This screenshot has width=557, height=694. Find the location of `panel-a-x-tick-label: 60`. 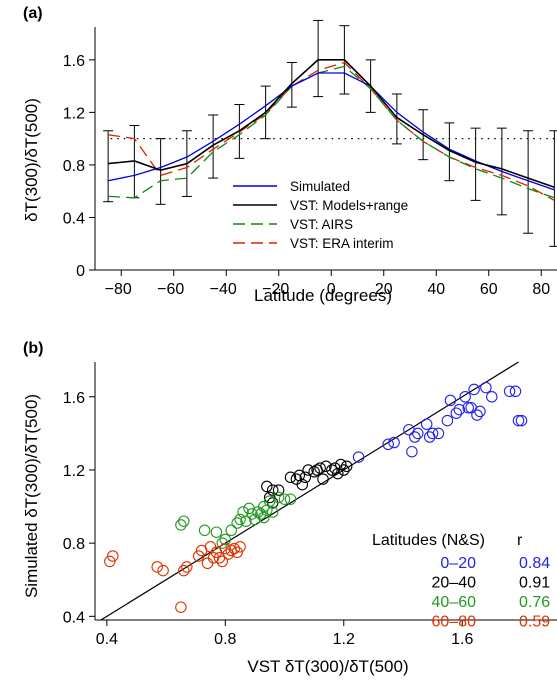

panel-a-x-tick-label: 60 is located at coordinates (489, 289).